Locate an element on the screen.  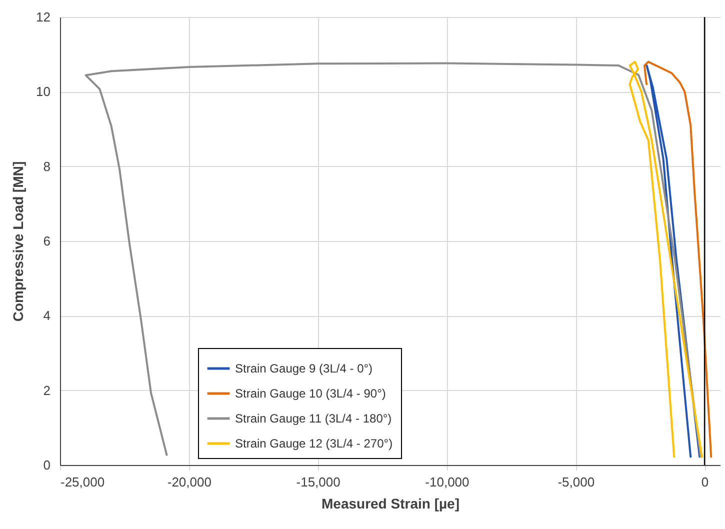
x-tick-label: -15,000 is located at coordinates (318, 482).